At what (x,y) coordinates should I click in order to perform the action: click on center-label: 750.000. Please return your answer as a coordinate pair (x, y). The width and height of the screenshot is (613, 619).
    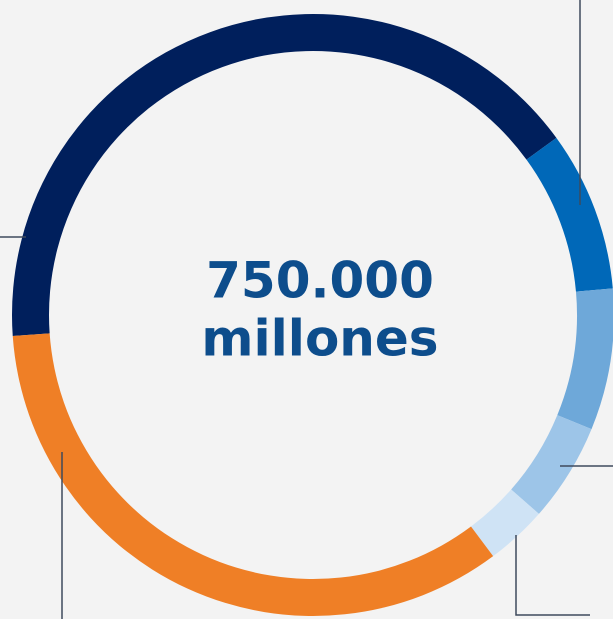
    Looking at the image, I should click on (320, 281).